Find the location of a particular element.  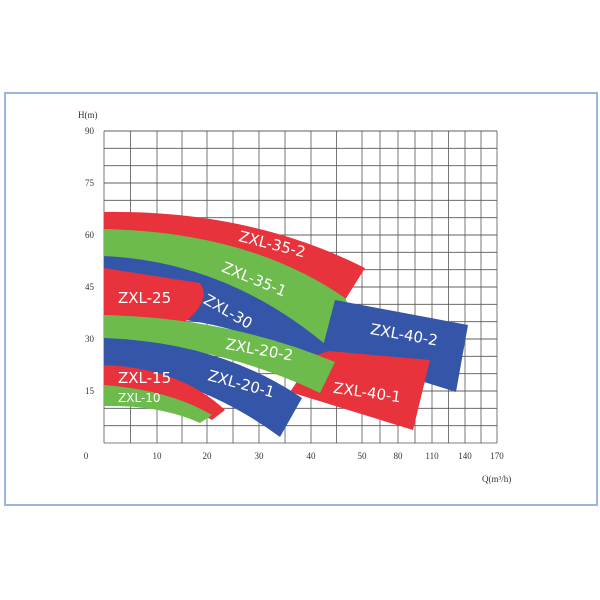

y-tick-label: 30 is located at coordinates (90, 339).